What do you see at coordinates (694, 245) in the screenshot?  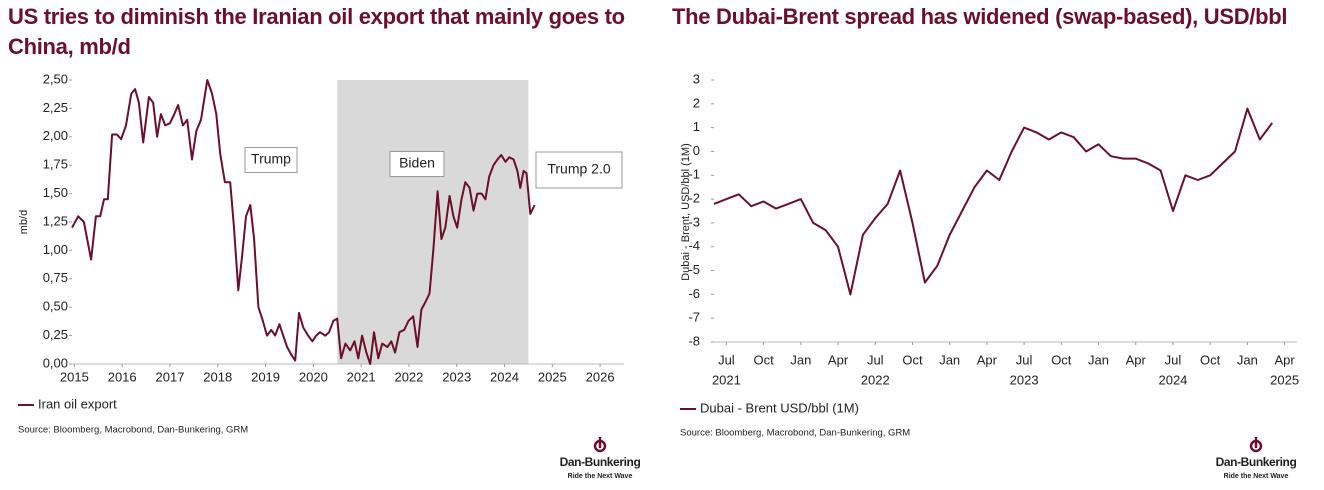 I see `y-tick-label: -4` at bounding box center [694, 245].